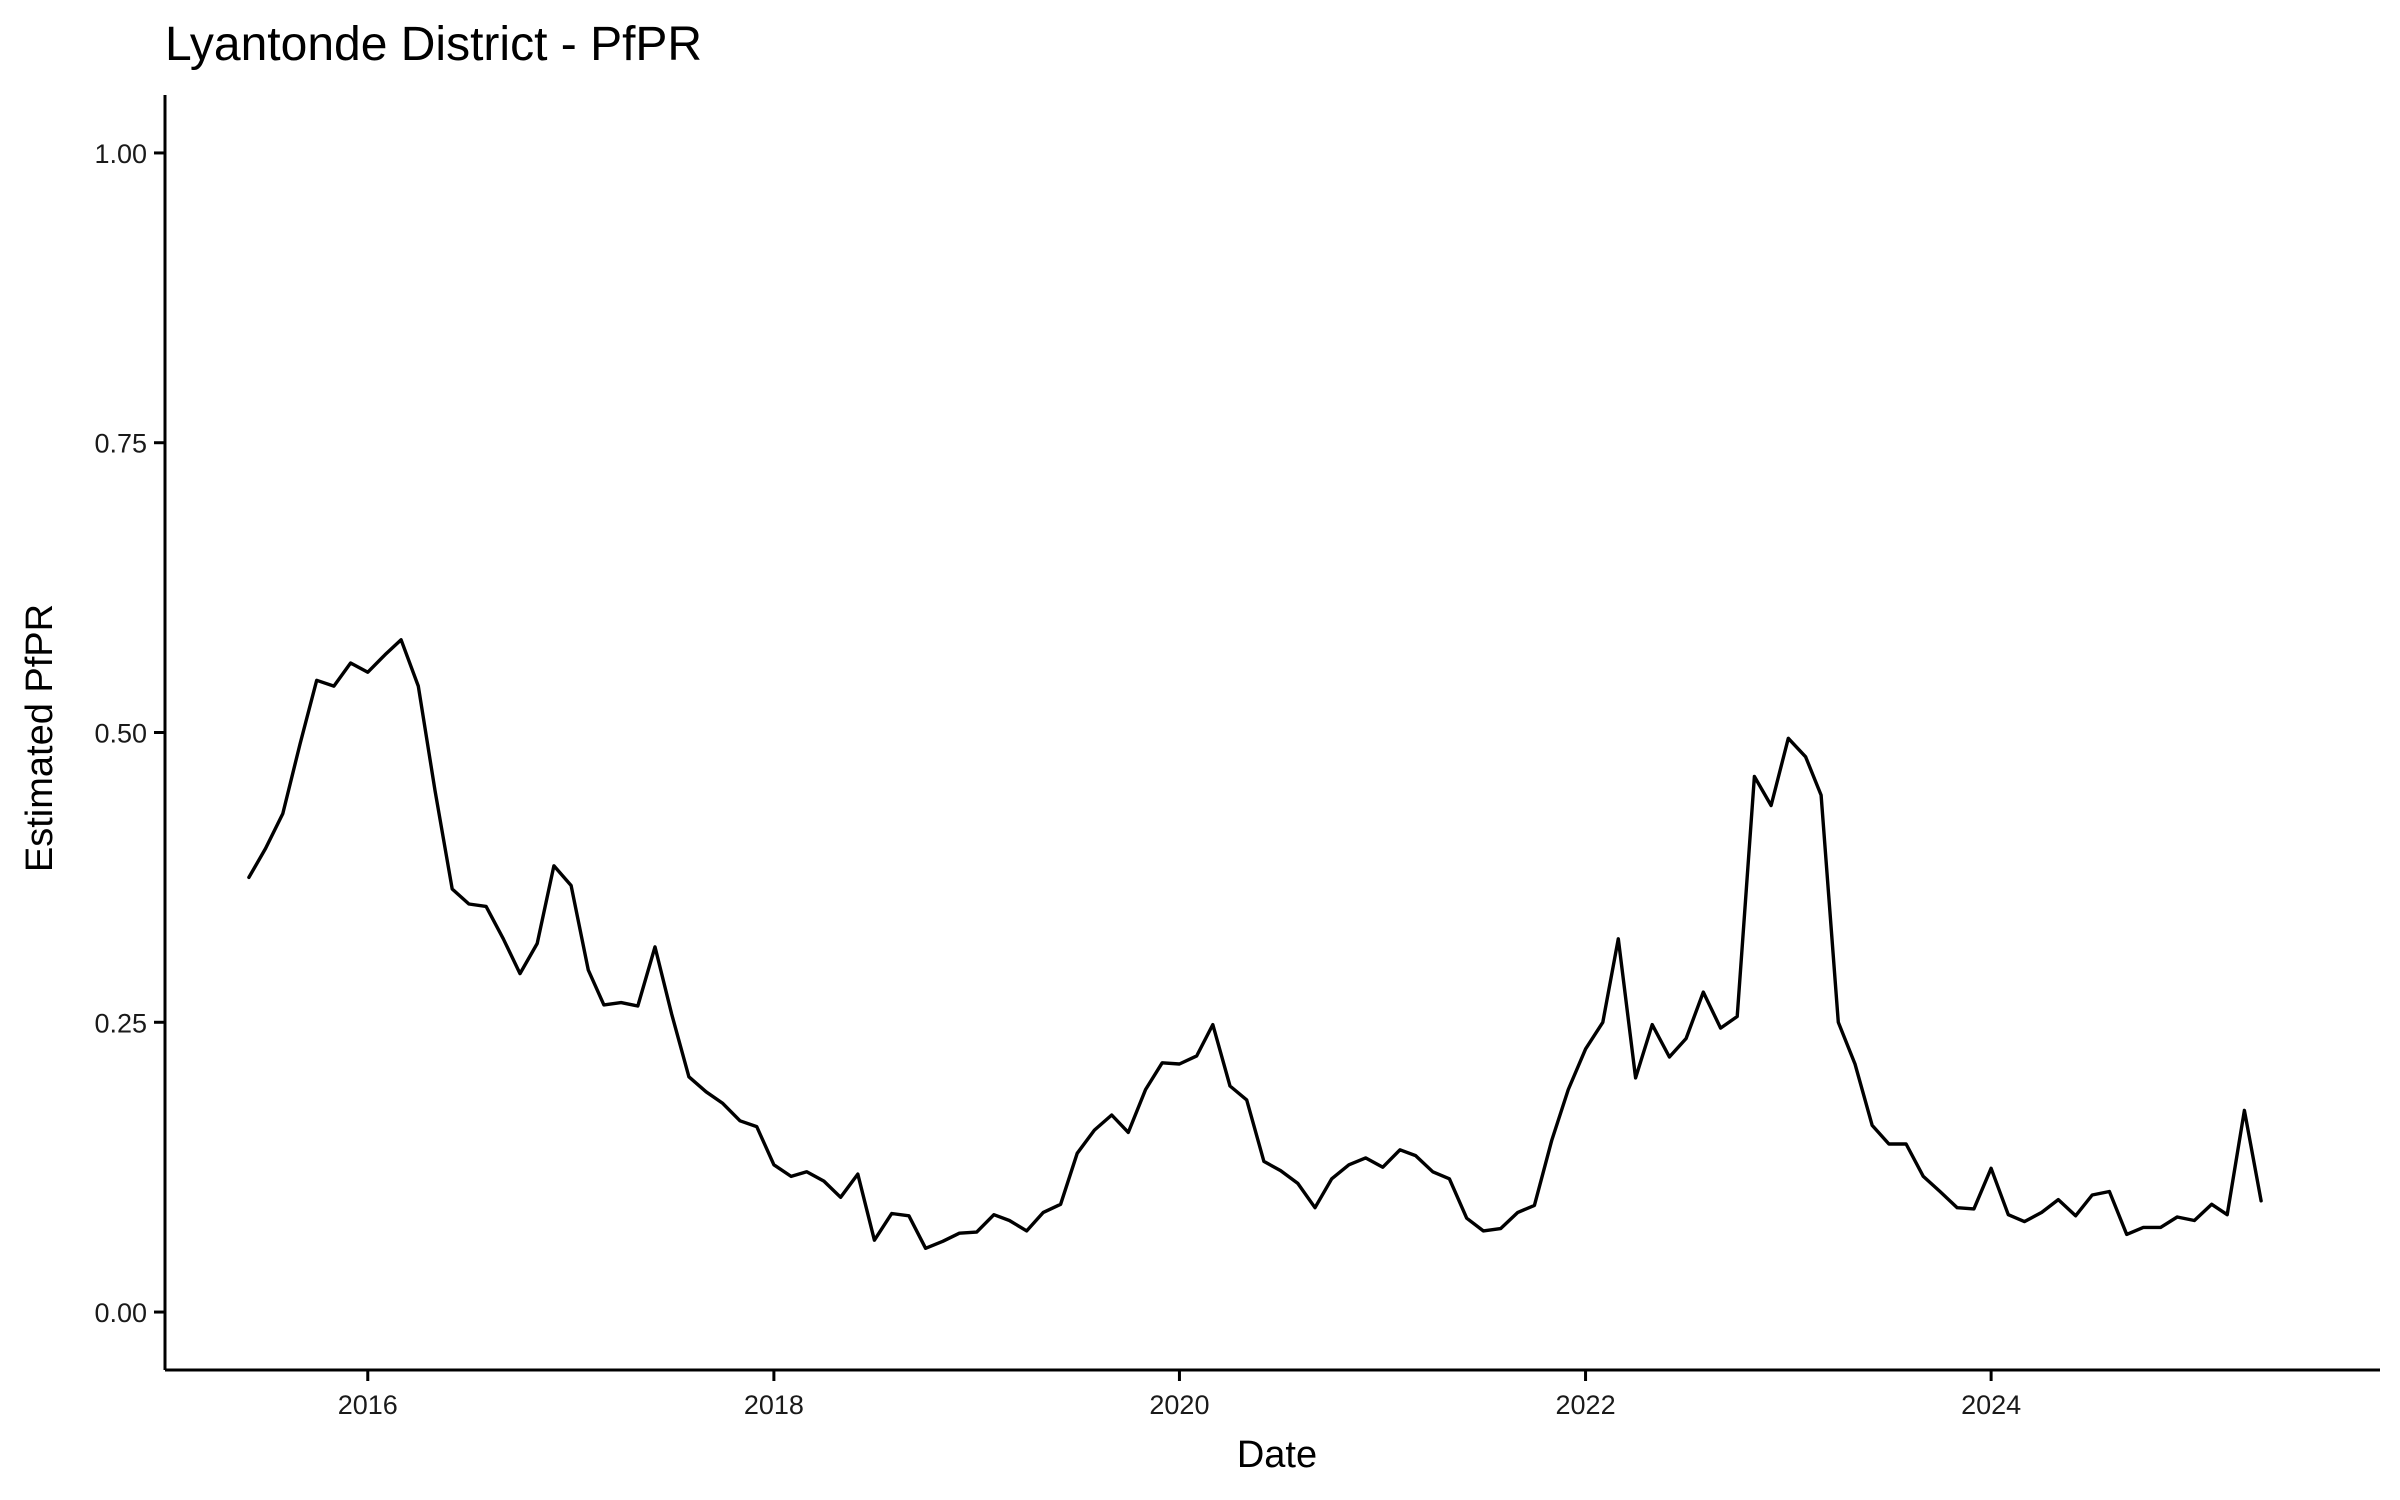 The width and height of the screenshot is (2400, 1500). I want to click on y-tick-label: 0.50, so click(120, 734).